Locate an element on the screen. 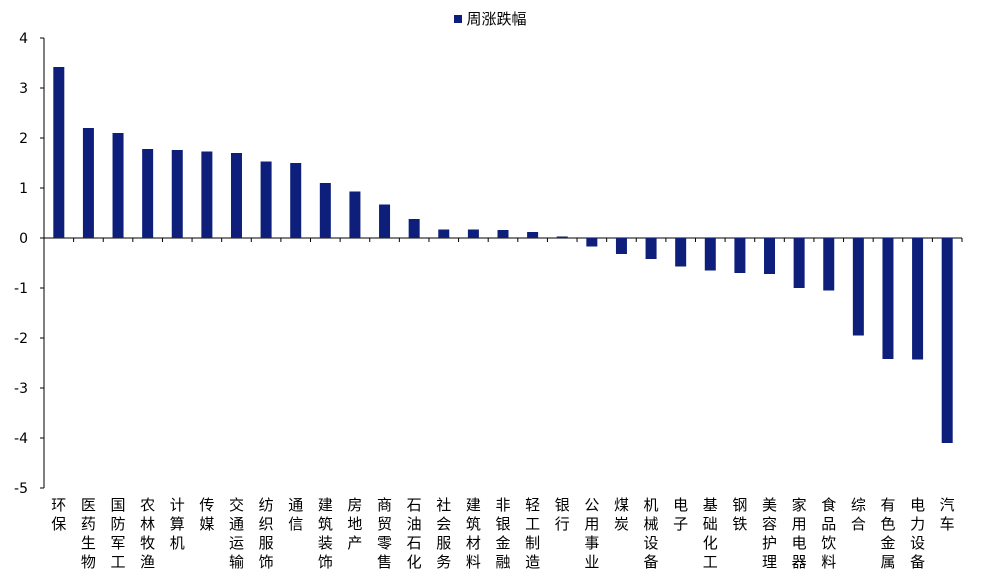 The height and width of the screenshot is (576, 981). x-tick-label: 商贸零售 is located at coordinates (384, 533).